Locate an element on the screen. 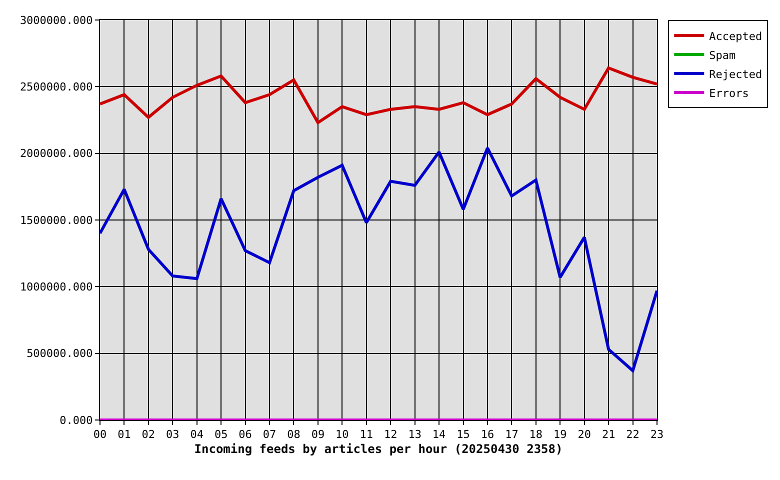 The height and width of the screenshot is (480, 780). x-tick-label: 21 is located at coordinates (609, 435).